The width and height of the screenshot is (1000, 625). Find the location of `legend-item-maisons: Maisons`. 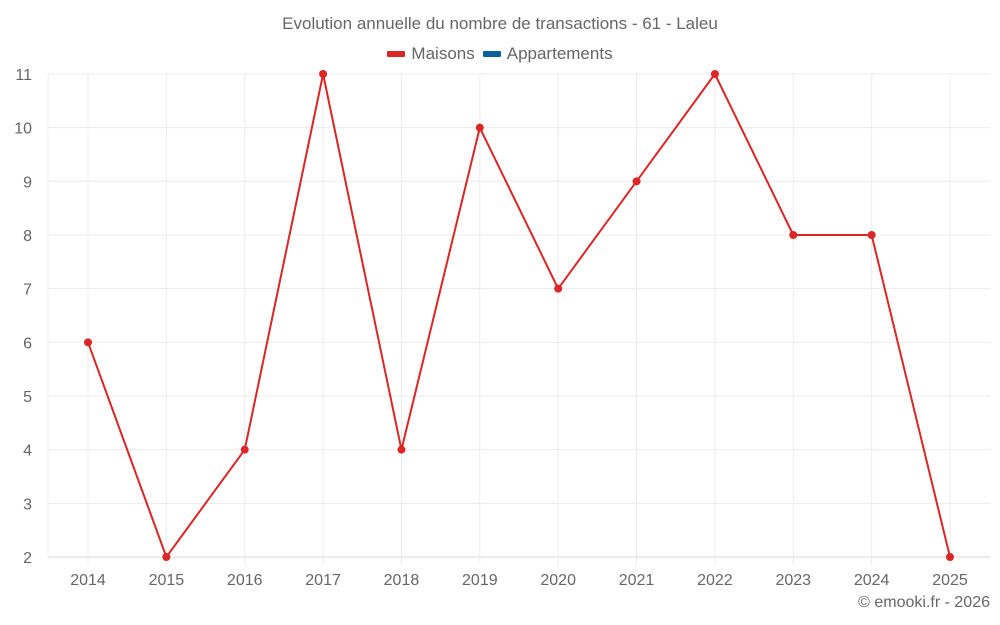

legend-item-maisons: Maisons is located at coordinates (431, 54).